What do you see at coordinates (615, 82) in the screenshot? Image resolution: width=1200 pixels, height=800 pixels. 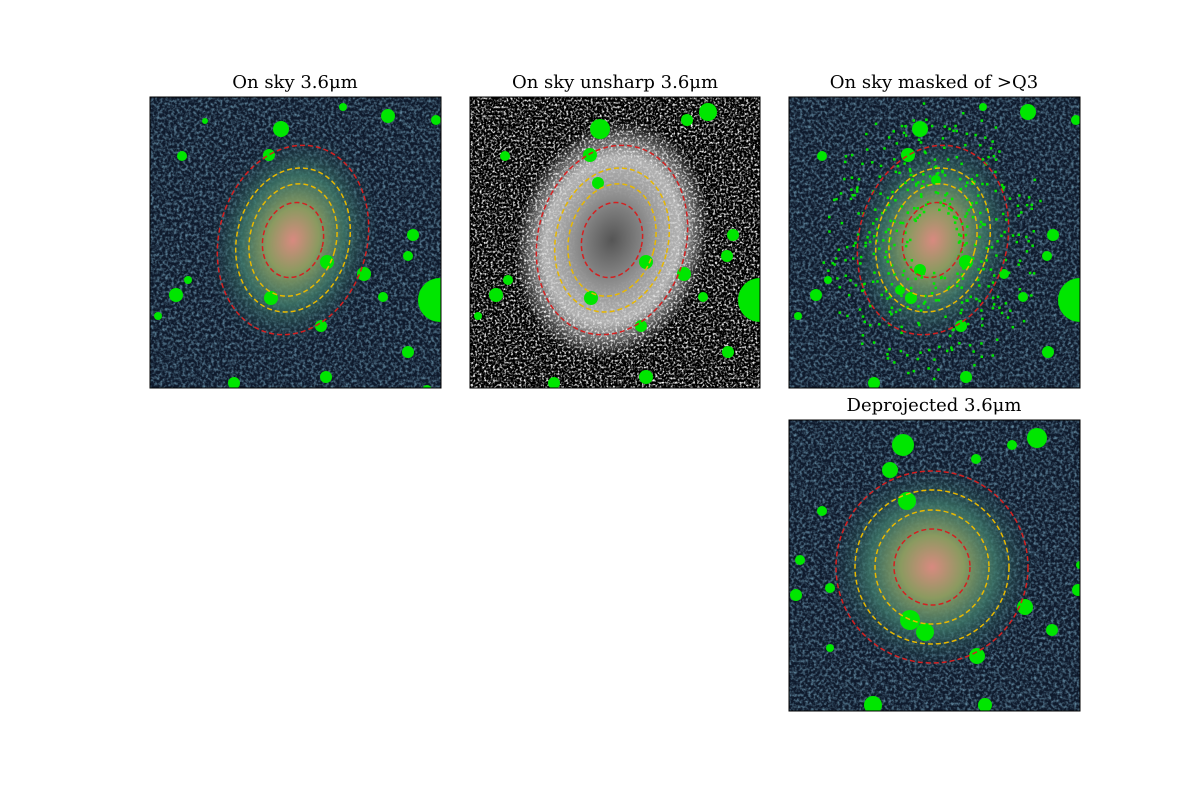 I see `panel-title: On sky unsharp 3.6μm` at bounding box center [615, 82].